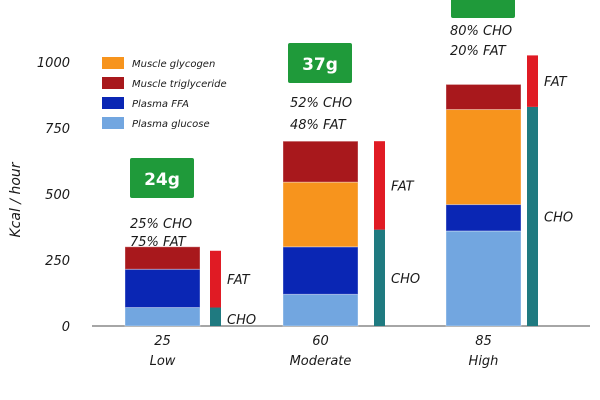  Describe the element at coordinates (57, 129) in the screenshot. I see `y-tick-label: 750` at that location.